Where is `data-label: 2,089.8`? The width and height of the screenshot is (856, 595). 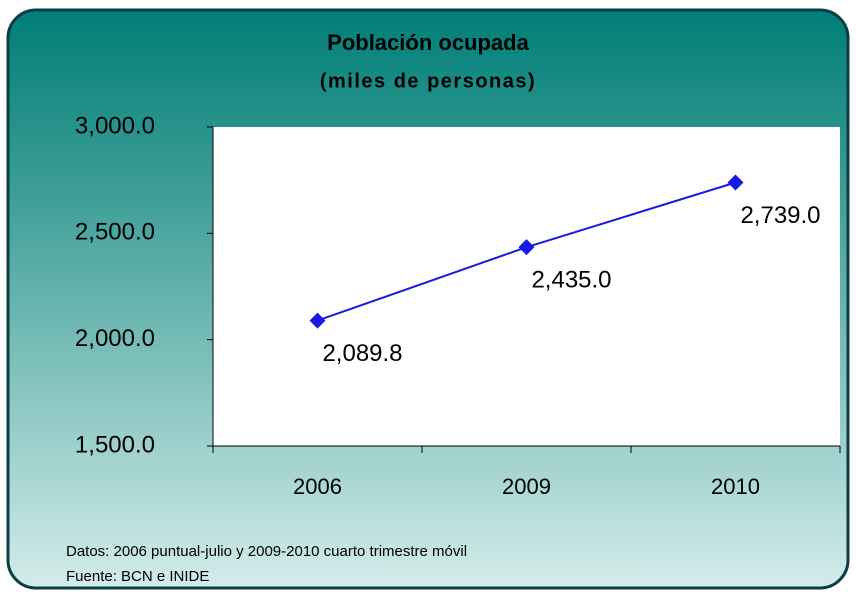
data-label: 2,089.8 is located at coordinates (362, 353).